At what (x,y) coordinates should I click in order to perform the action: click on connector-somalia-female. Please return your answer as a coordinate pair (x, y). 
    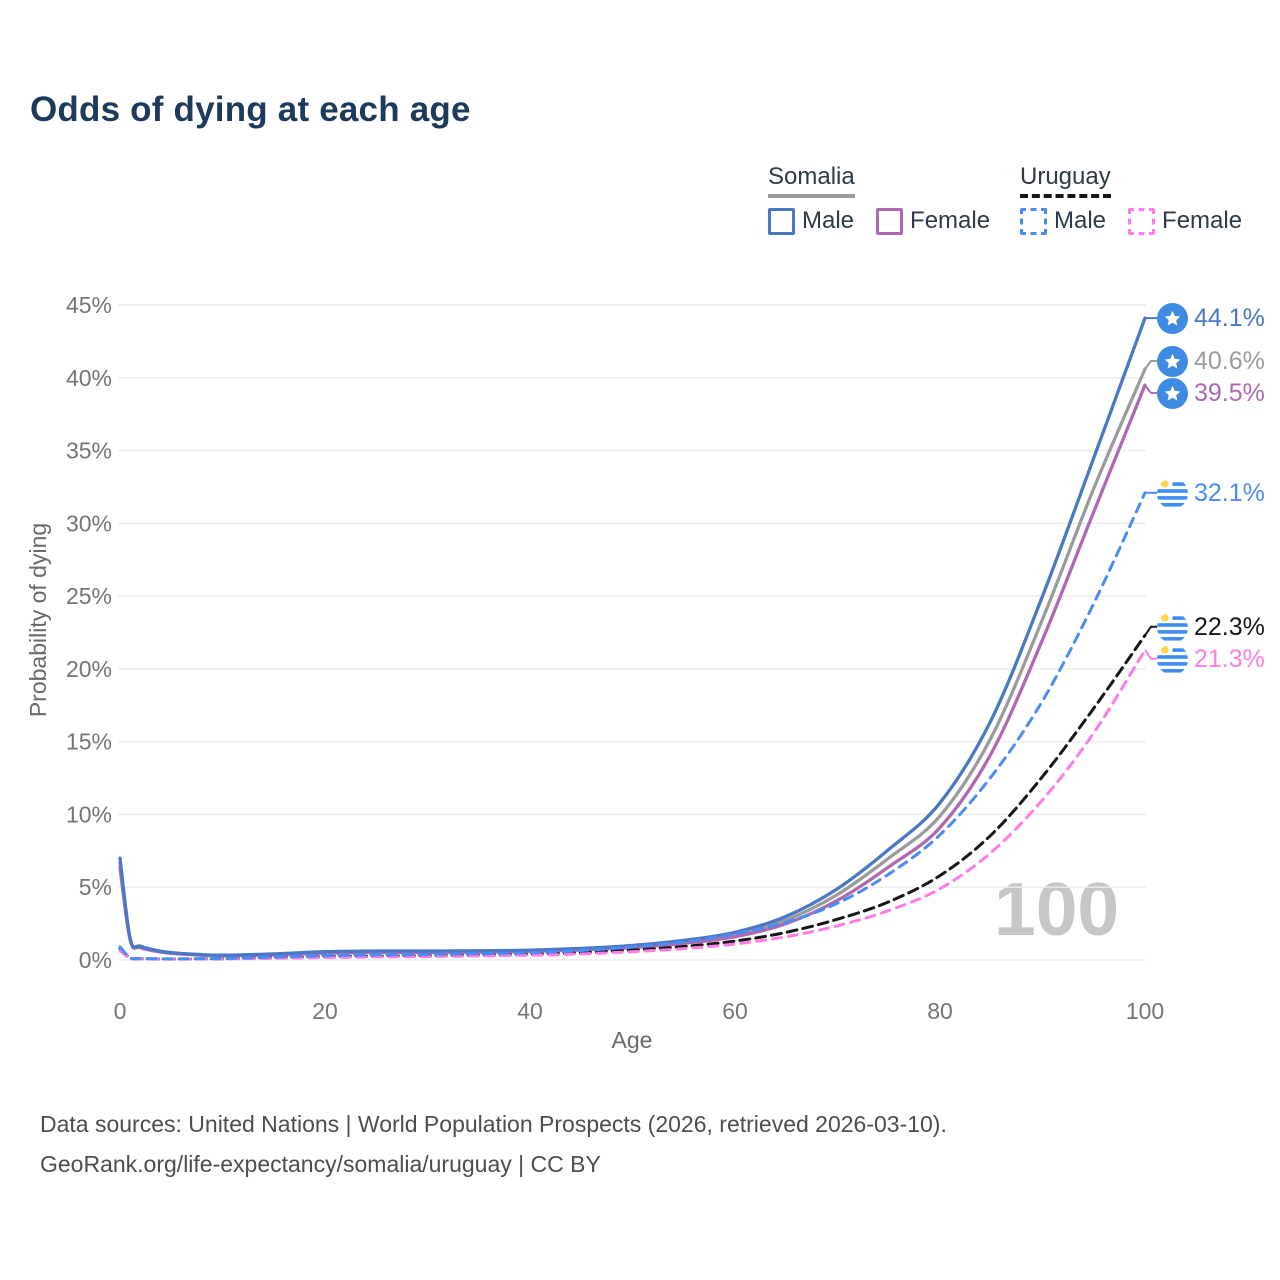
    Looking at the image, I should click on (1150, 389).